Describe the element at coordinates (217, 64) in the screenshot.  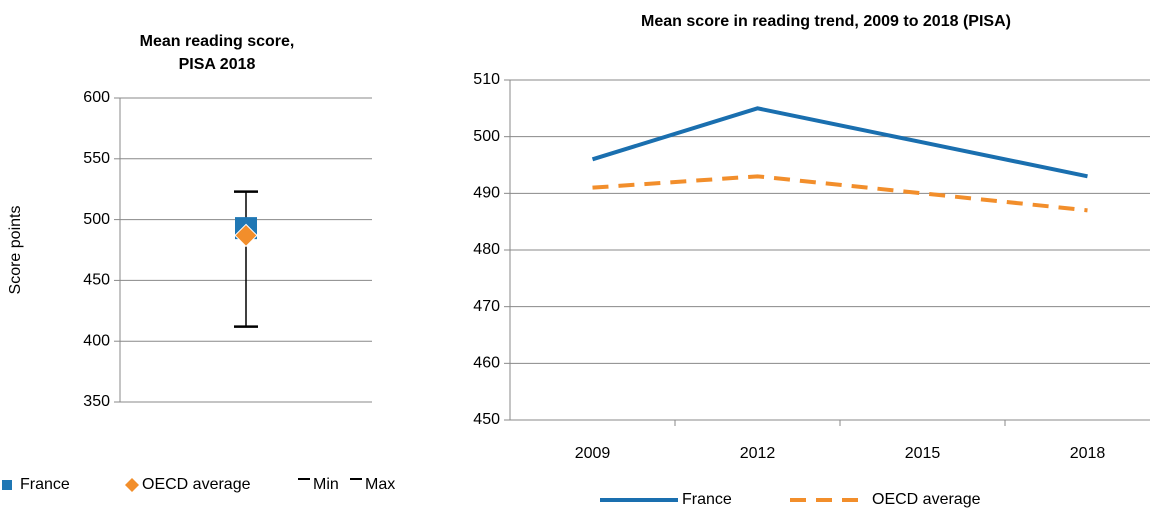
I see `chart-title: PISA 2018` at that location.